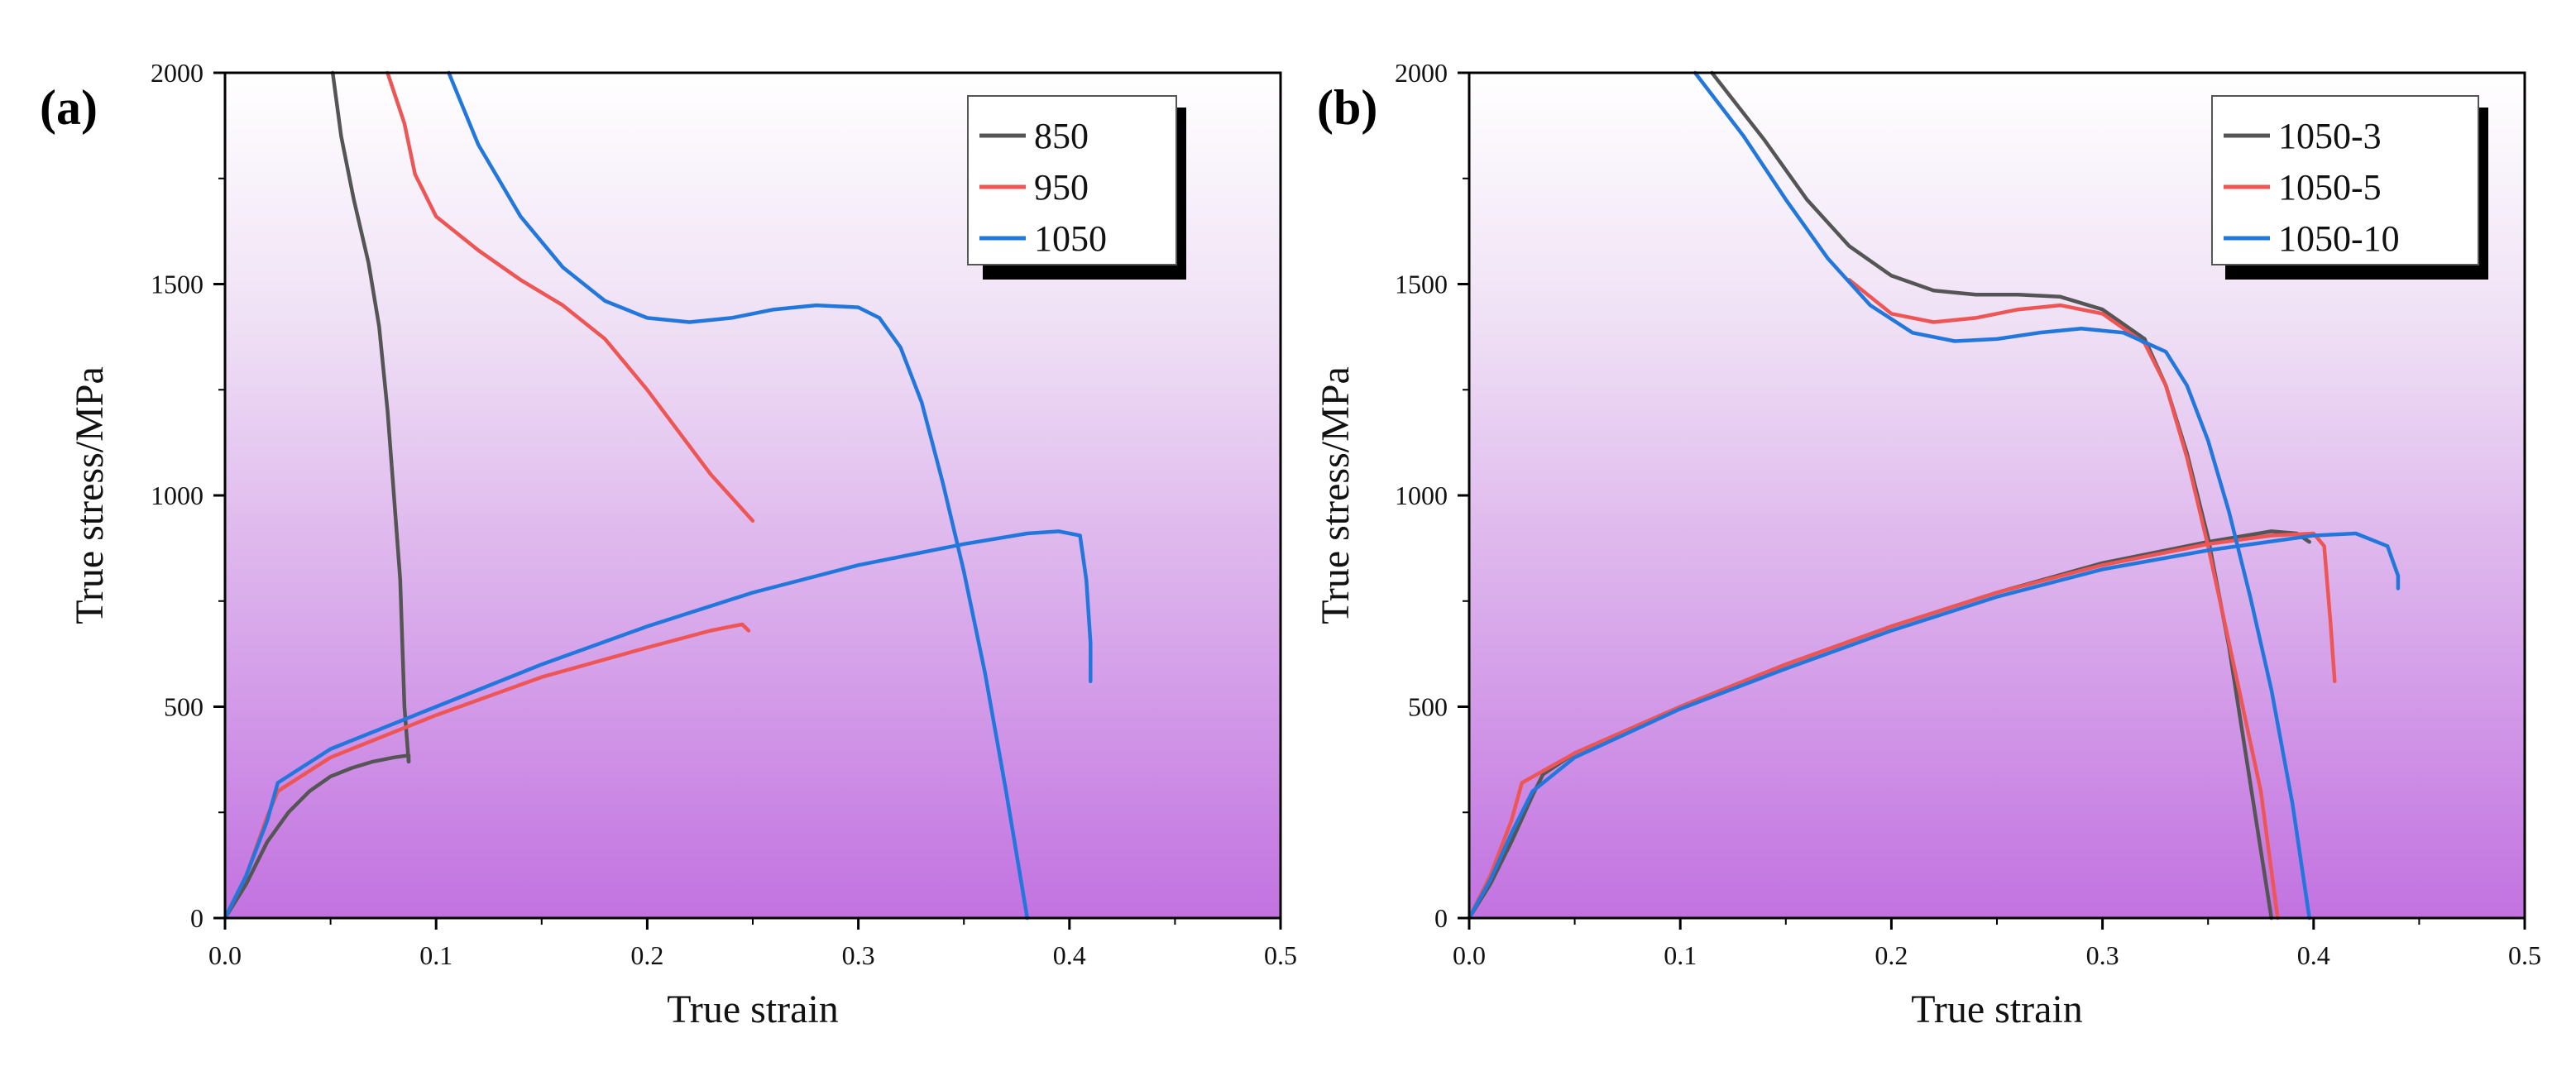 This screenshot has width=2576, height=1076. Describe the element at coordinates (658, 725) in the screenshot. I see `series-line-1050-tension` at that location.